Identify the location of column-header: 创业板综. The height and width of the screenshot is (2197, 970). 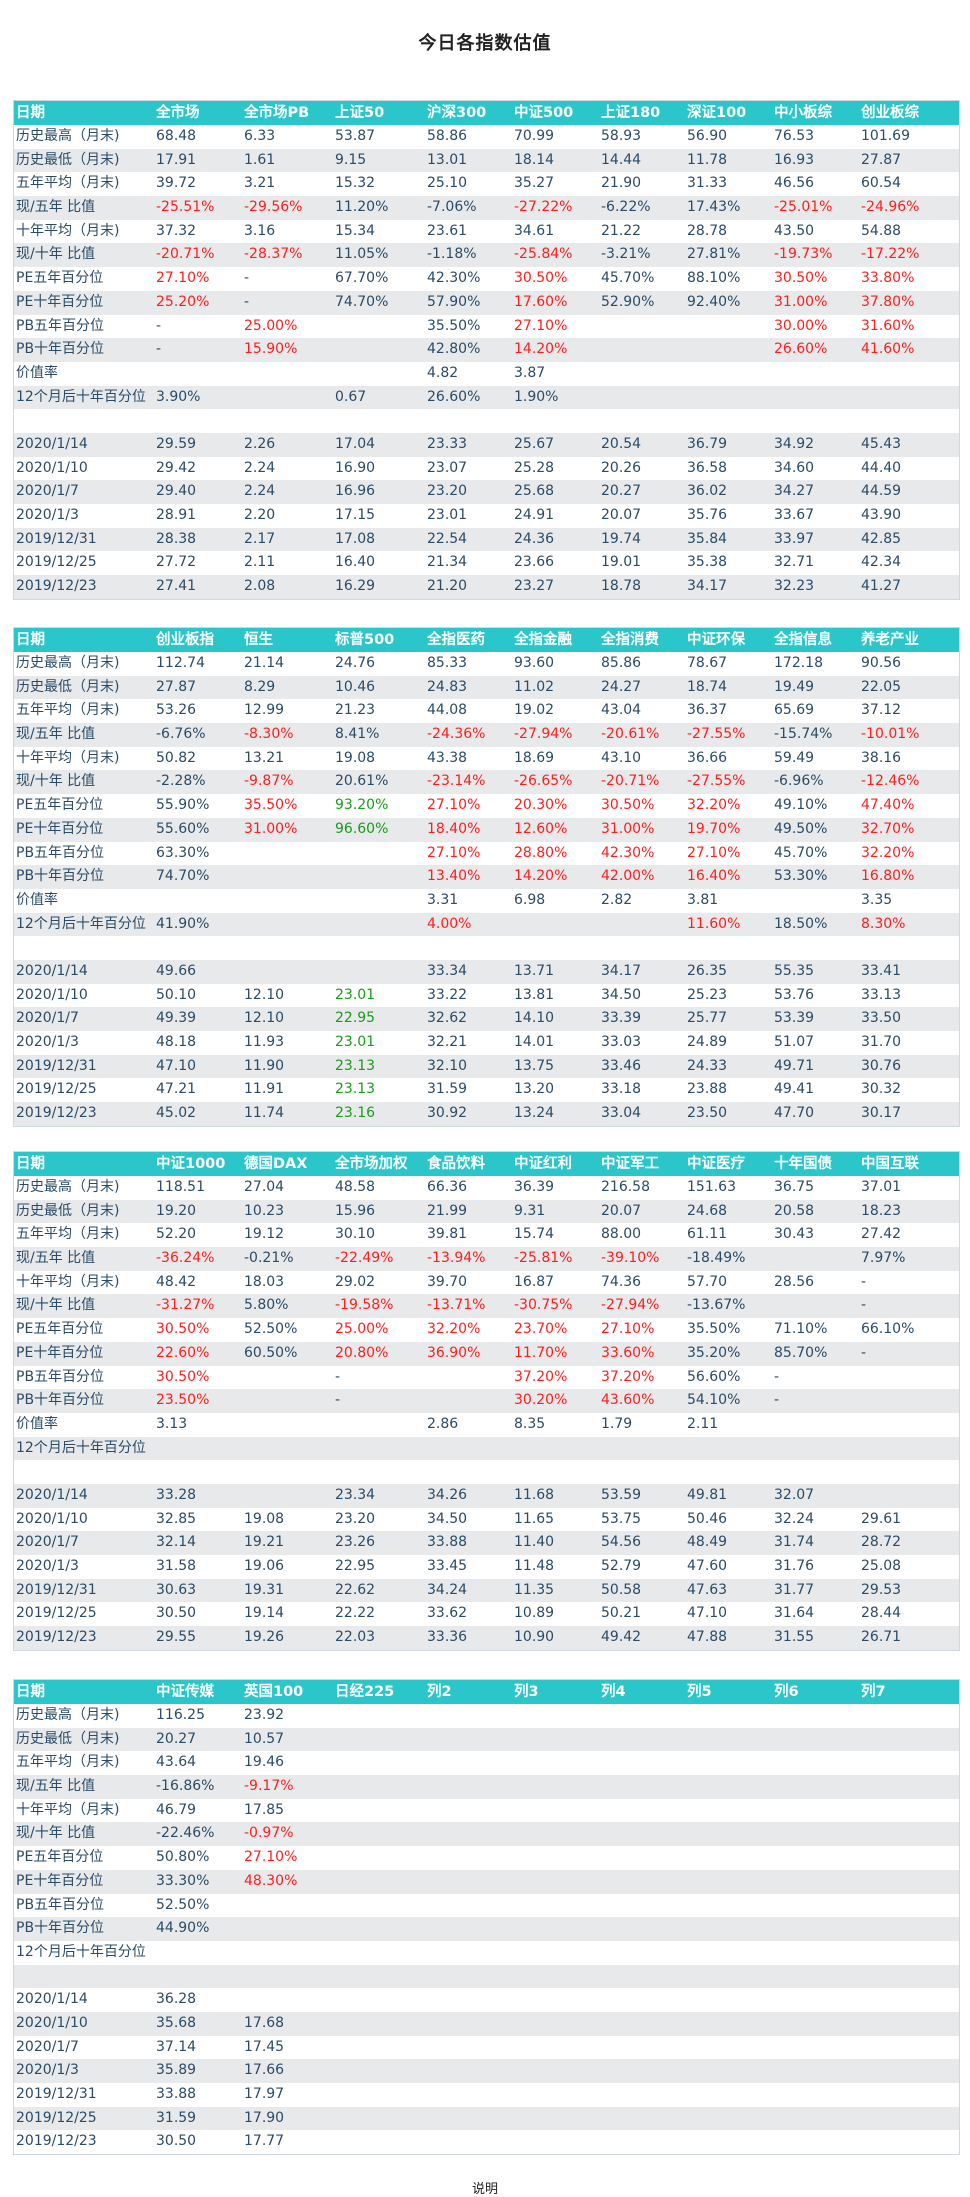
(890, 113).